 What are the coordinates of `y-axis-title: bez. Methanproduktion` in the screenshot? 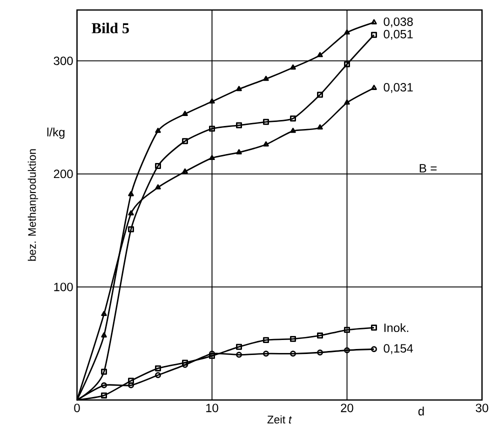 It's located at (33, 205).